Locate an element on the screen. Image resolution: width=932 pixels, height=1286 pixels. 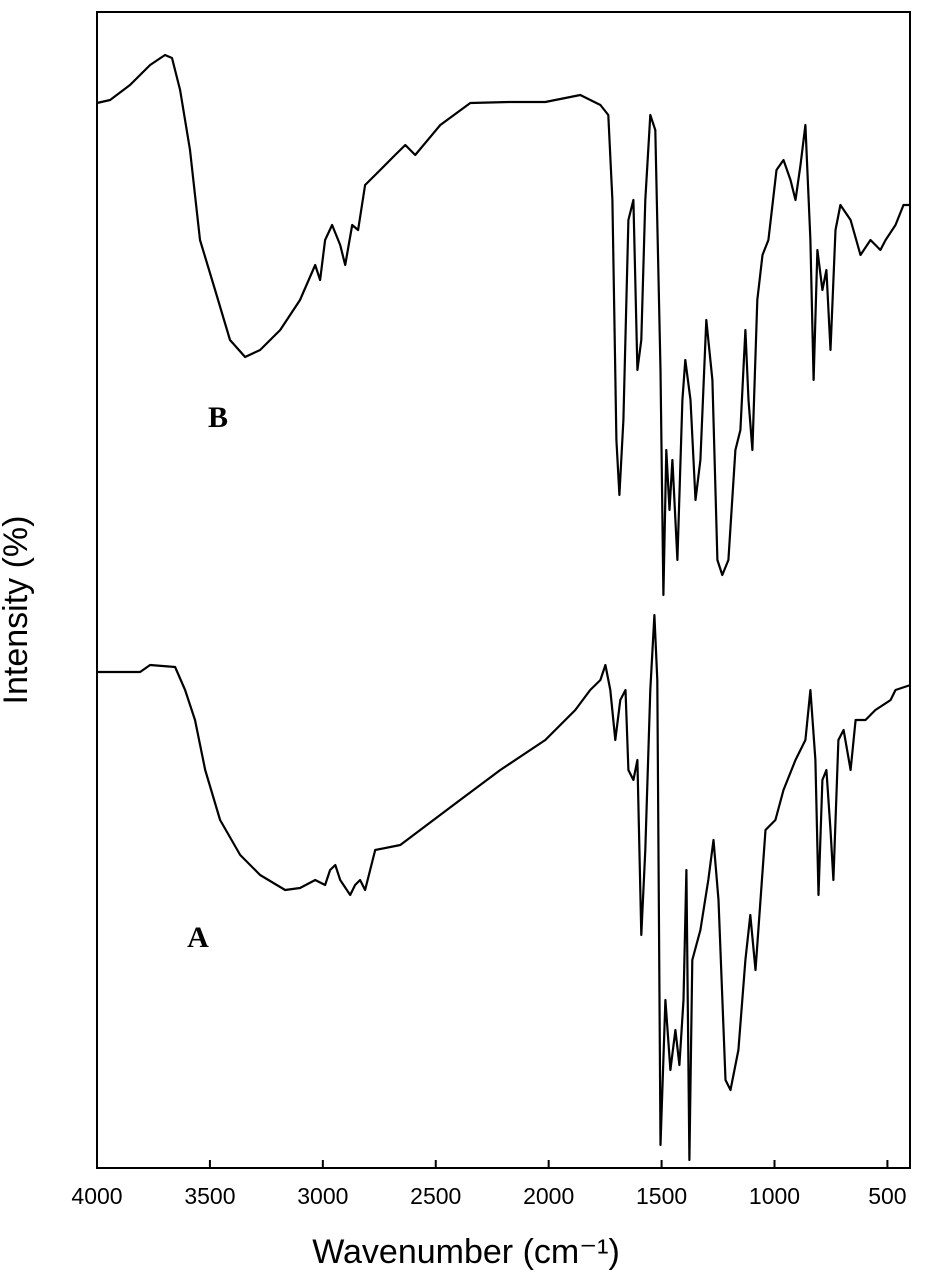
series-label: A is located at coordinates (198, 937).